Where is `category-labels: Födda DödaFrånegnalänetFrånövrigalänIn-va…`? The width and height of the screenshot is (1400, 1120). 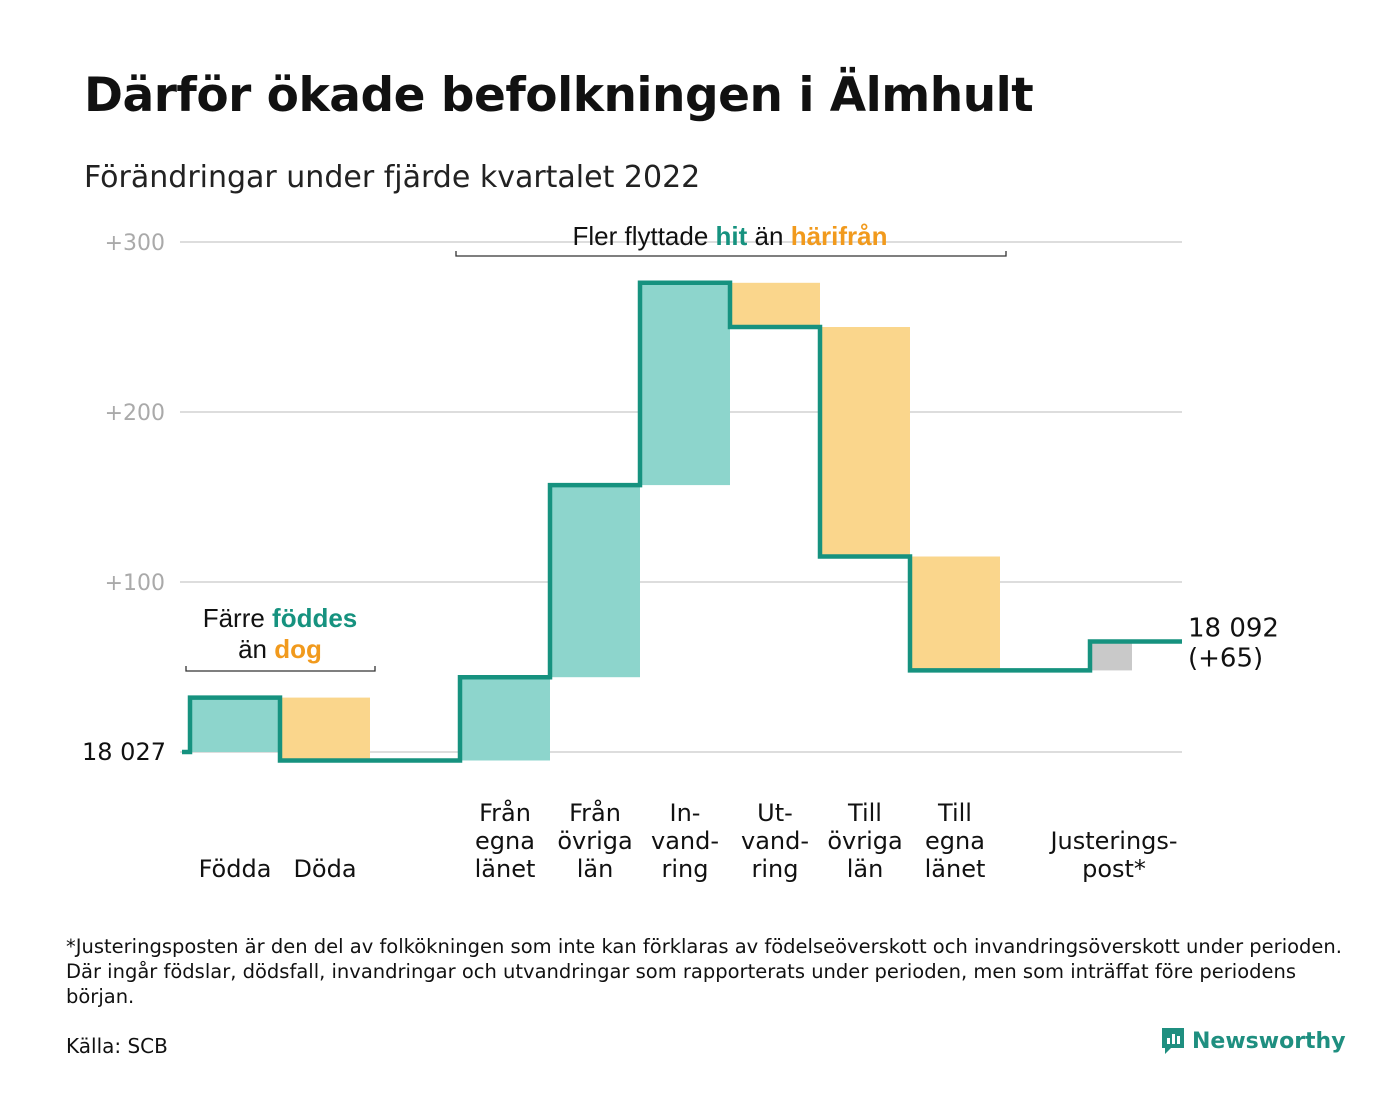
category-labels: Födda DödaFrånegnalänetFrånövrigalänIn-va… is located at coordinates (688, 840).